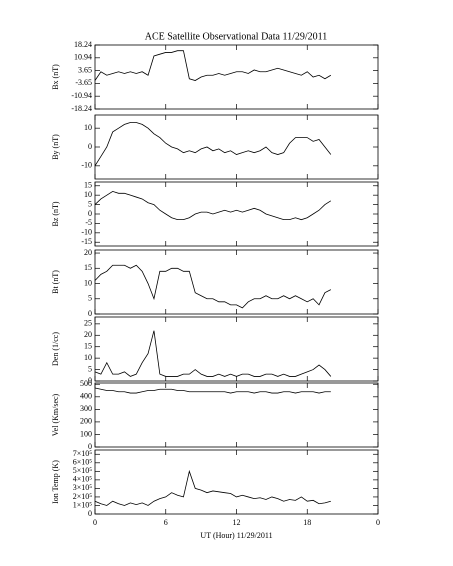 The image size is (453, 566). I want to click on y-axis-label: Den (1/cc), so click(55, 349).